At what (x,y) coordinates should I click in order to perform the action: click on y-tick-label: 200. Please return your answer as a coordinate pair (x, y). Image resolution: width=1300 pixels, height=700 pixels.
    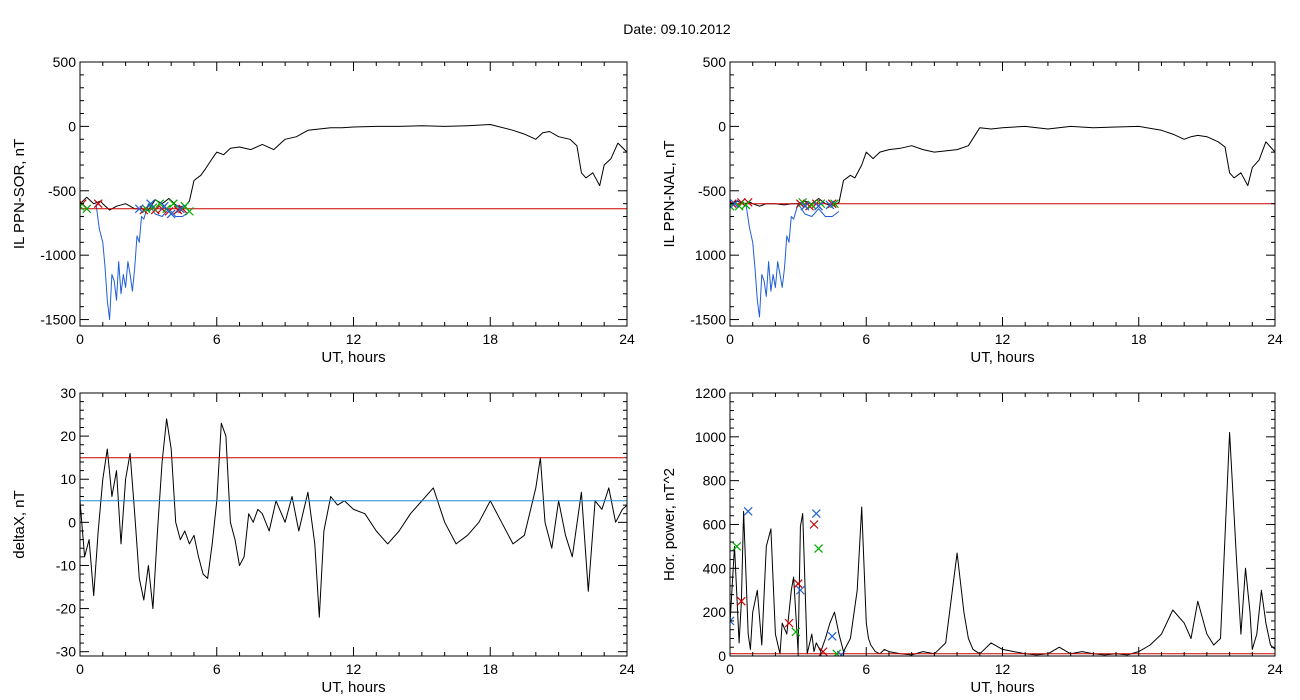
    Looking at the image, I should click on (715, 612).